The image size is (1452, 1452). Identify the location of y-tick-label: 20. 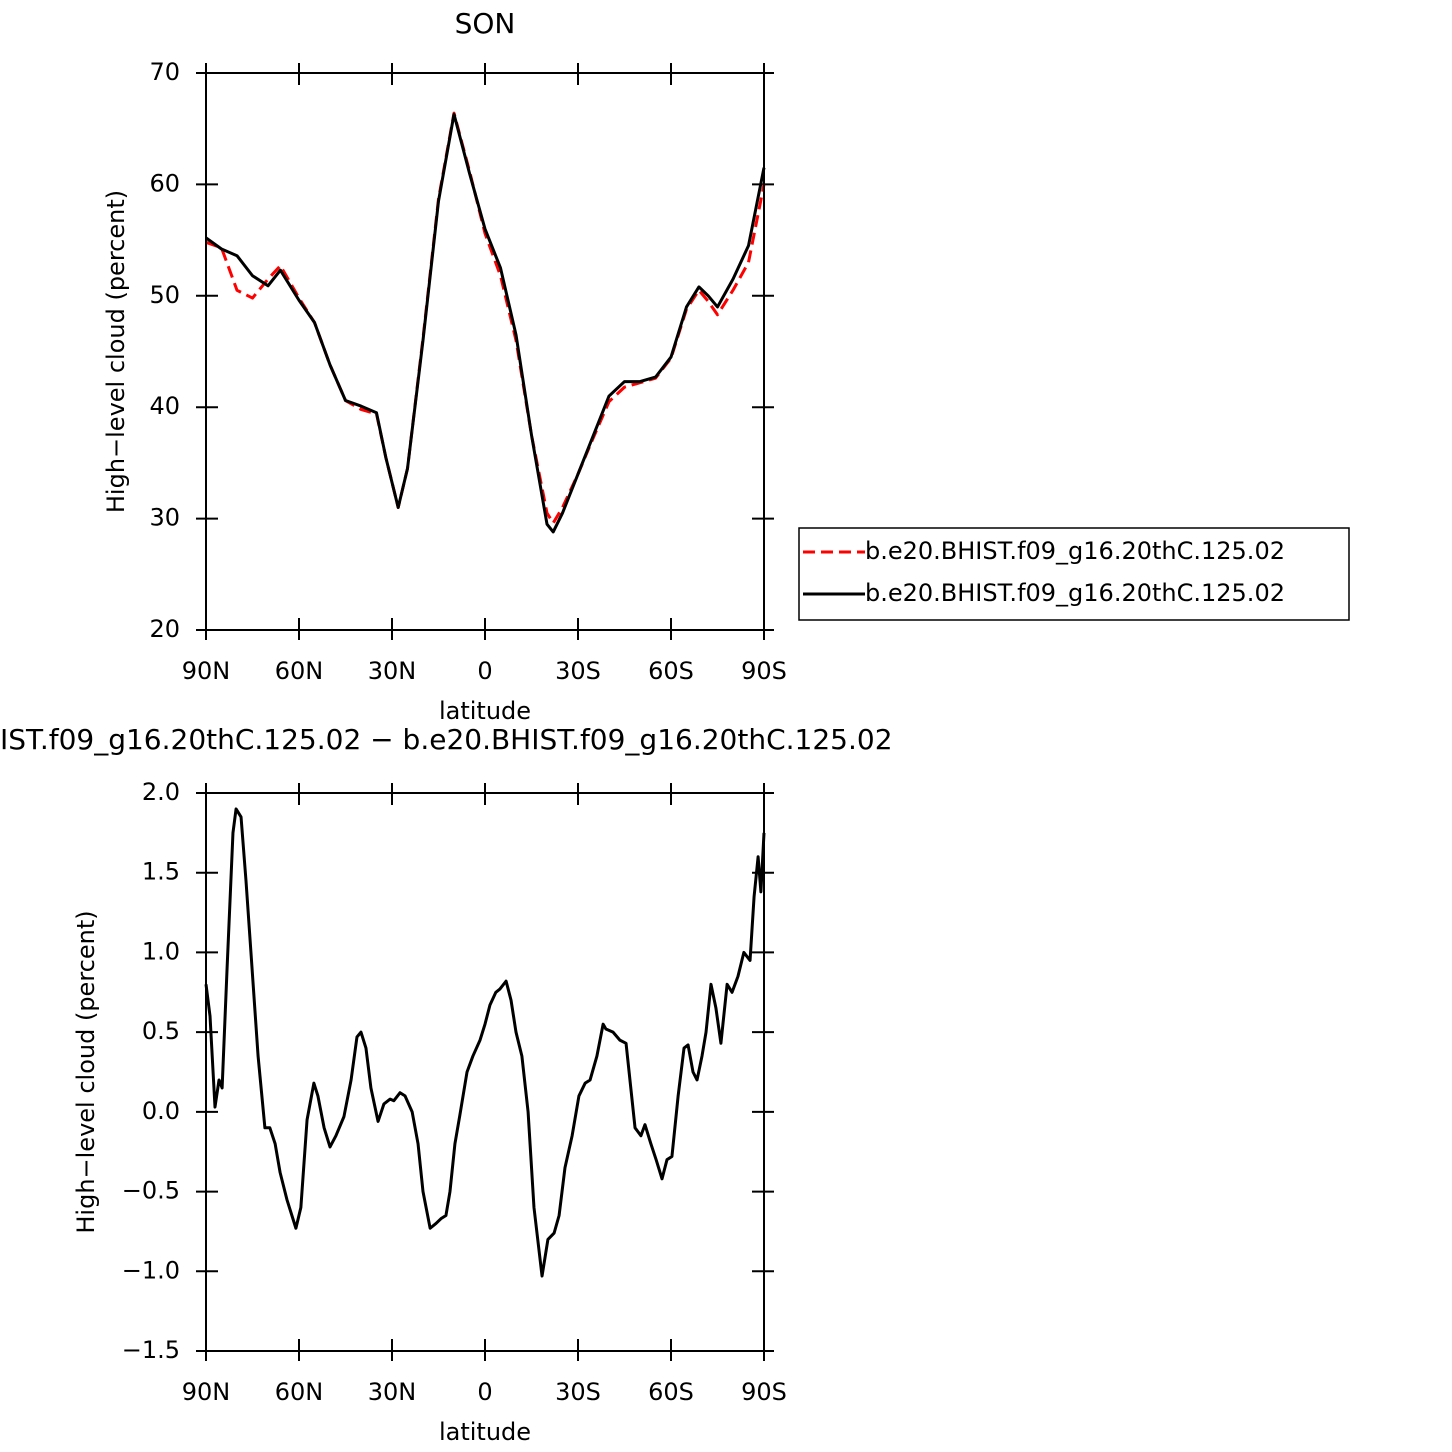
(164, 629).